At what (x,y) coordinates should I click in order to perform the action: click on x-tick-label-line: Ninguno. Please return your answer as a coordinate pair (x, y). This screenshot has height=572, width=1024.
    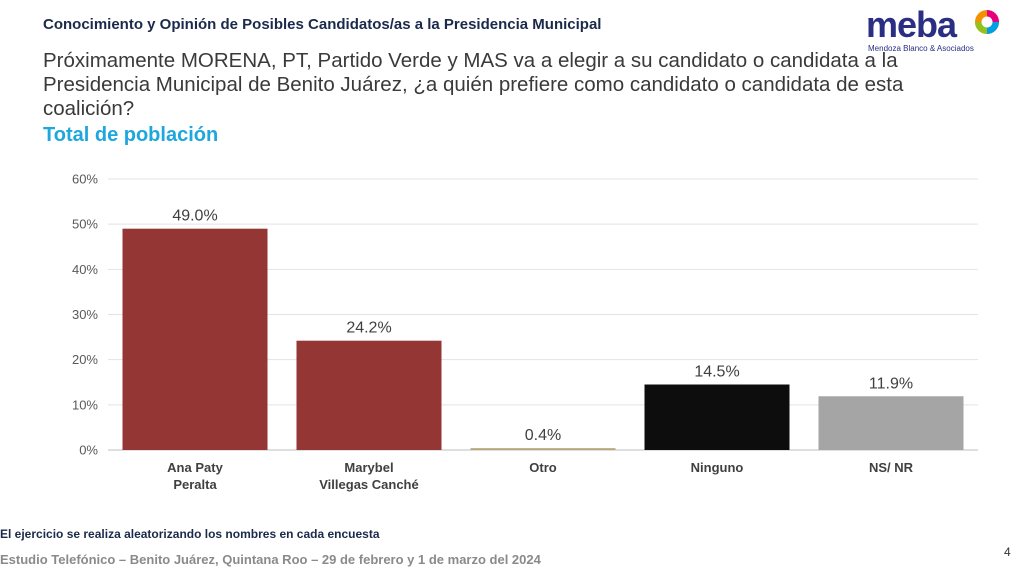
    Looking at the image, I should click on (717, 467).